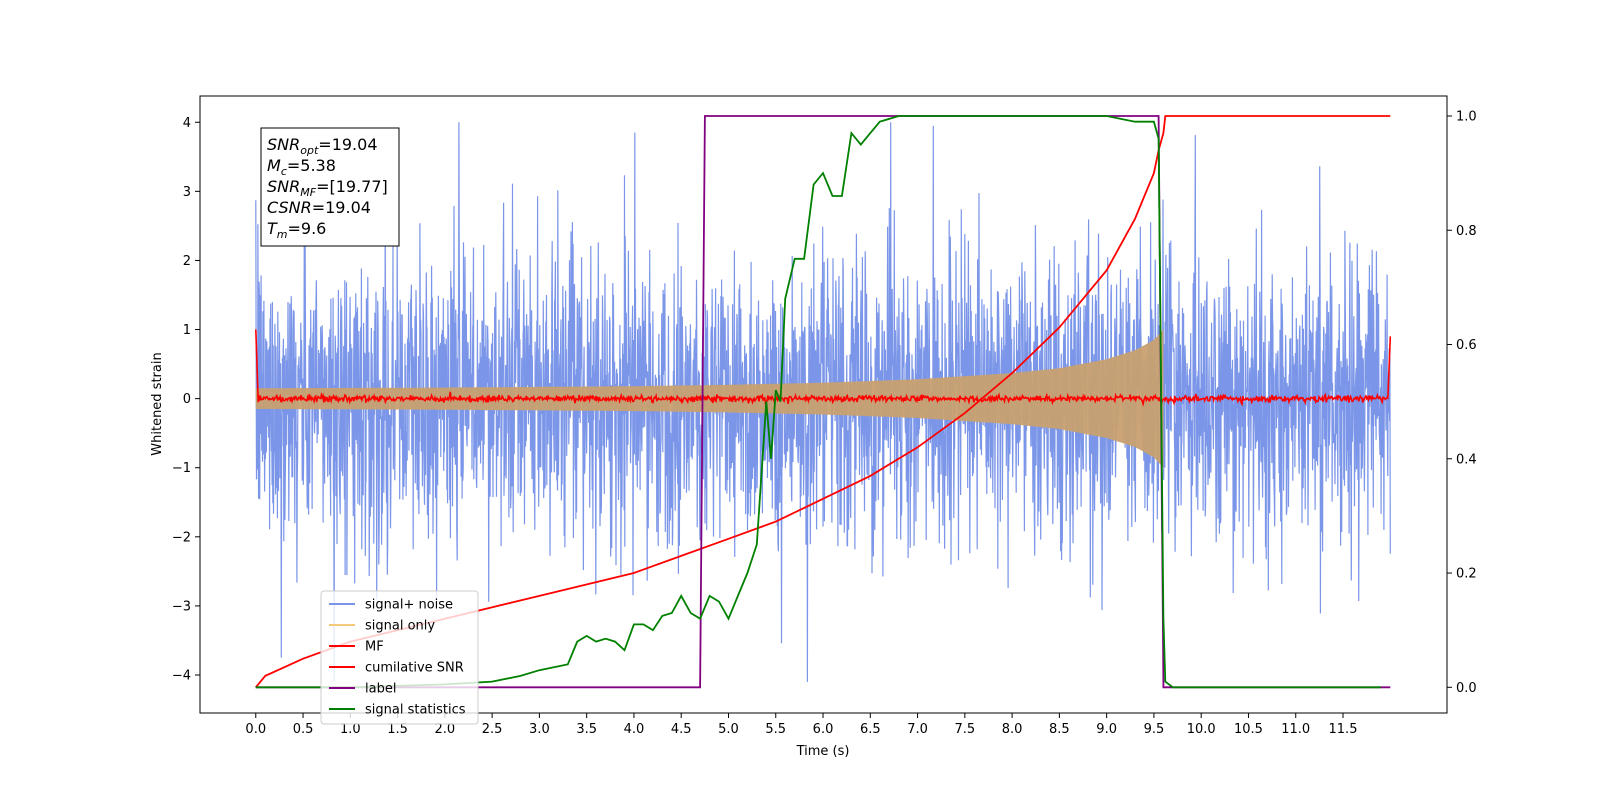  I want to click on y-right-tick-label: 0.6, so click(1466, 345).